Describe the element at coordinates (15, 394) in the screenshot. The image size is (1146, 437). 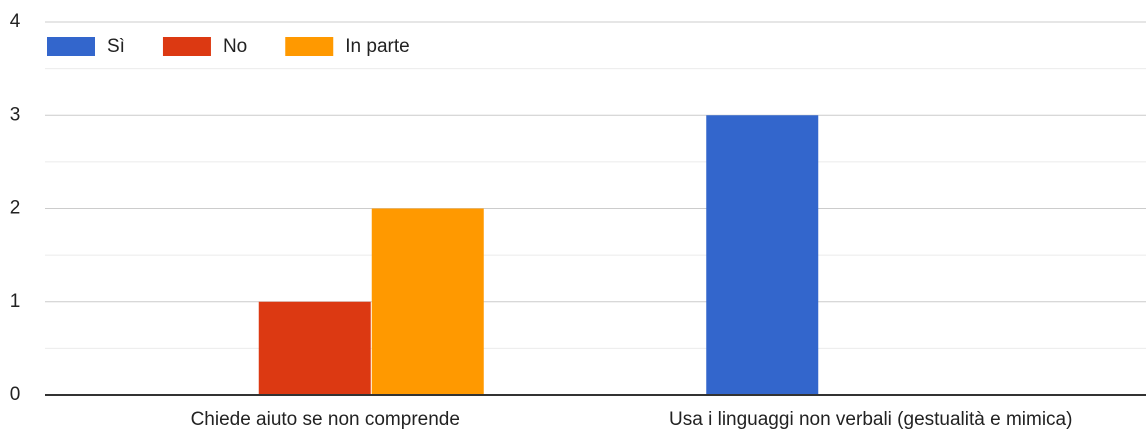
I see `y-tick-label: 0` at that location.